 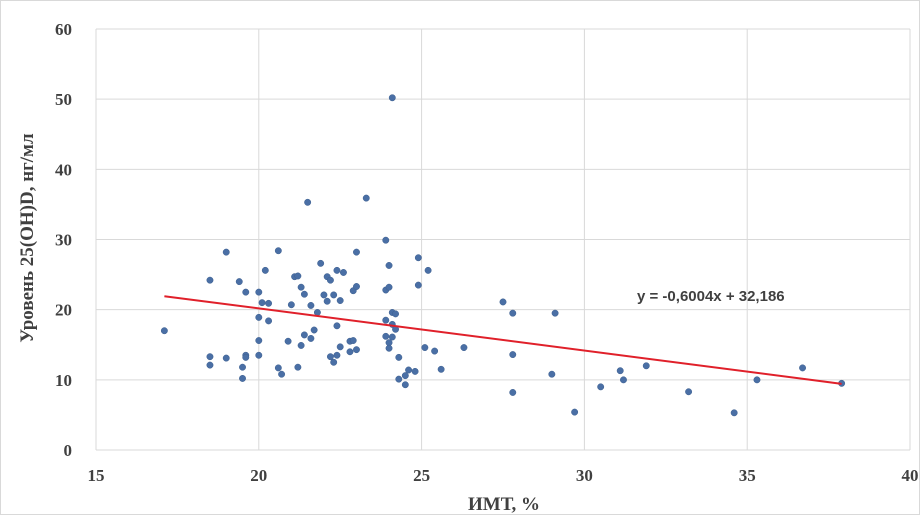 I want to click on x-tick-label: 20, so click(x=258, y=475).